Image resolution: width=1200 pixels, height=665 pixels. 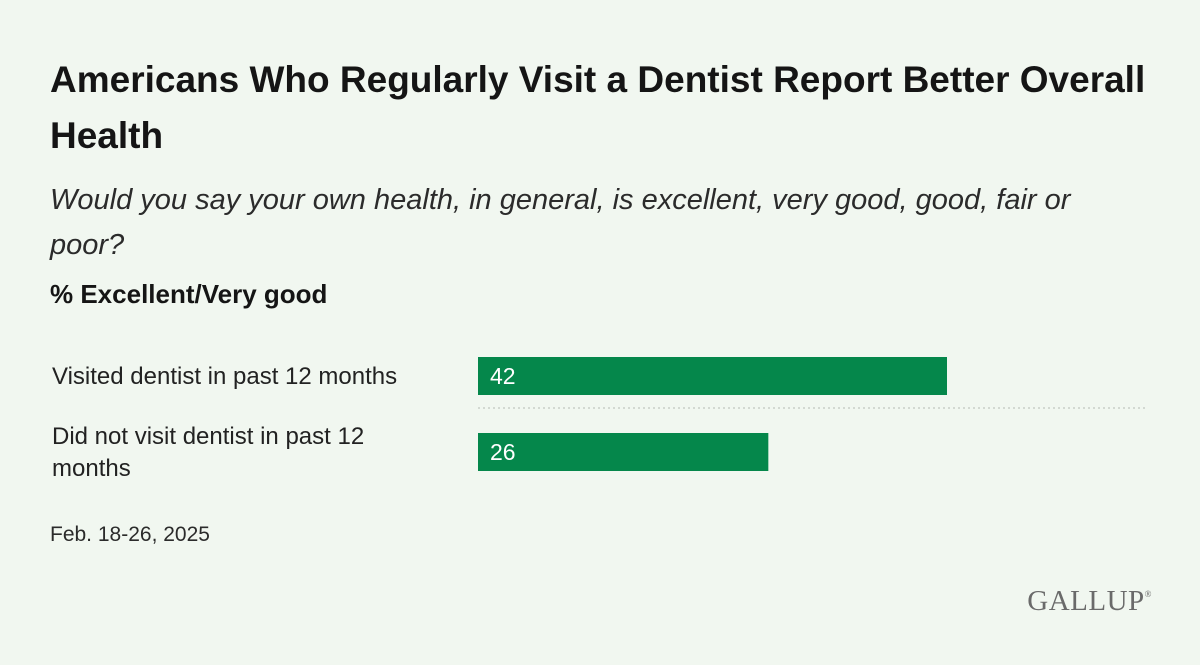 I want to click on category-label: Visited dentist in past 12 months, so click(x=224, y=376).